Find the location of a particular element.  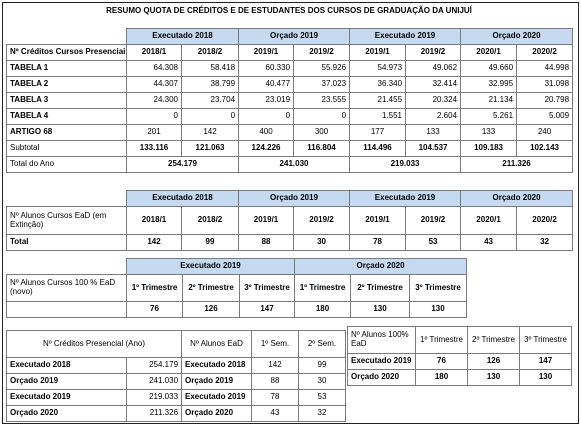

row-label: TABELA 4 is located at coordinates (66, 116).